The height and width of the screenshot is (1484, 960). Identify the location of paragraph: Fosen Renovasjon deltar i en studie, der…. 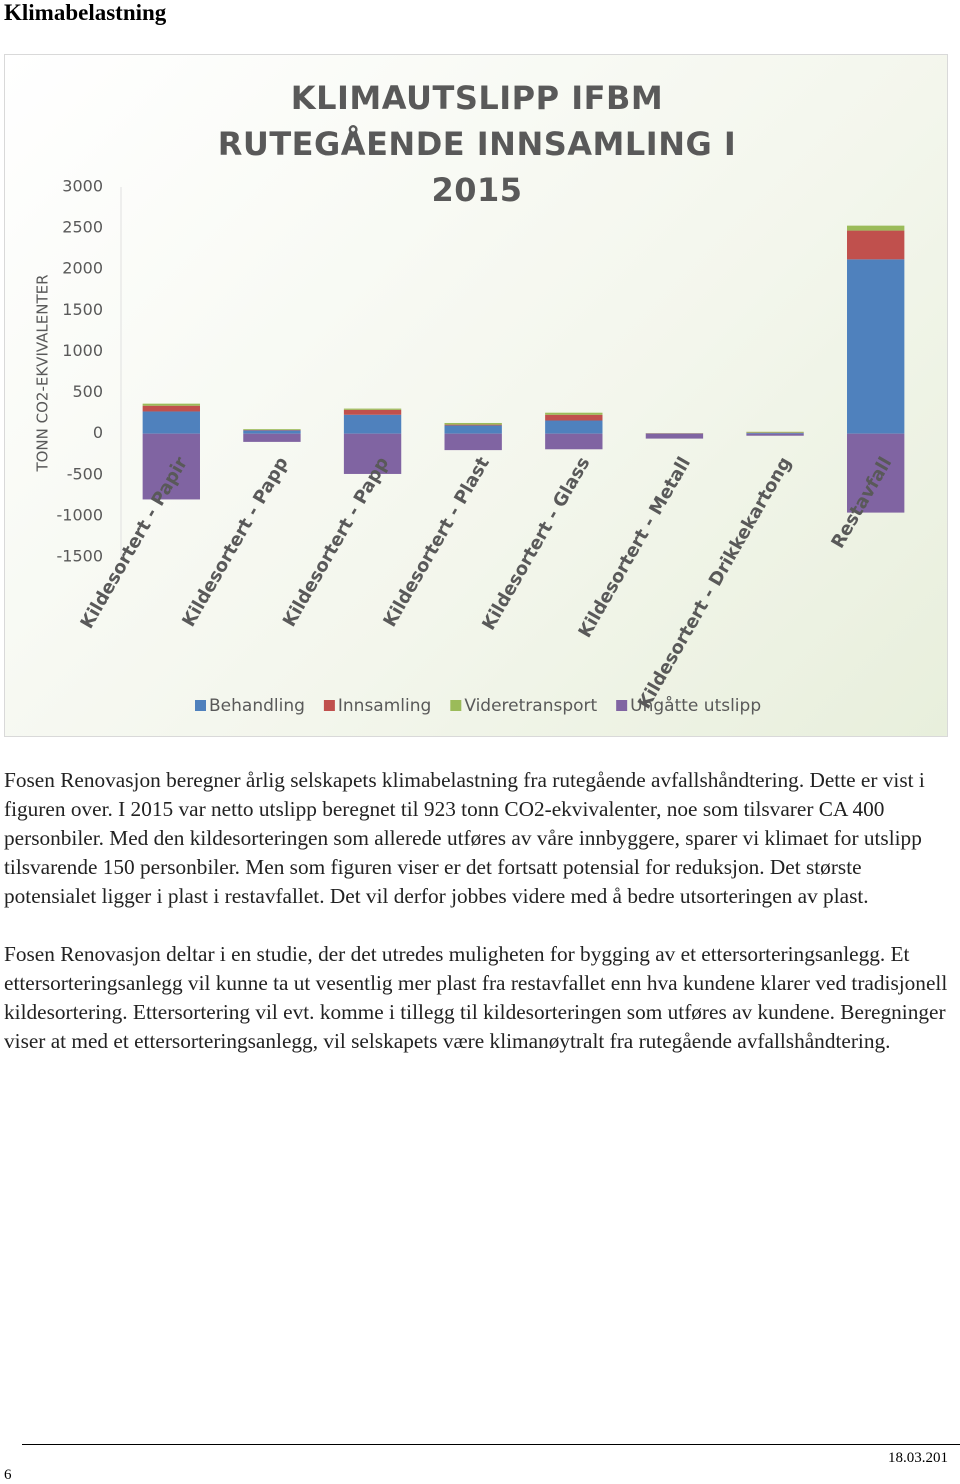
(476, 998).